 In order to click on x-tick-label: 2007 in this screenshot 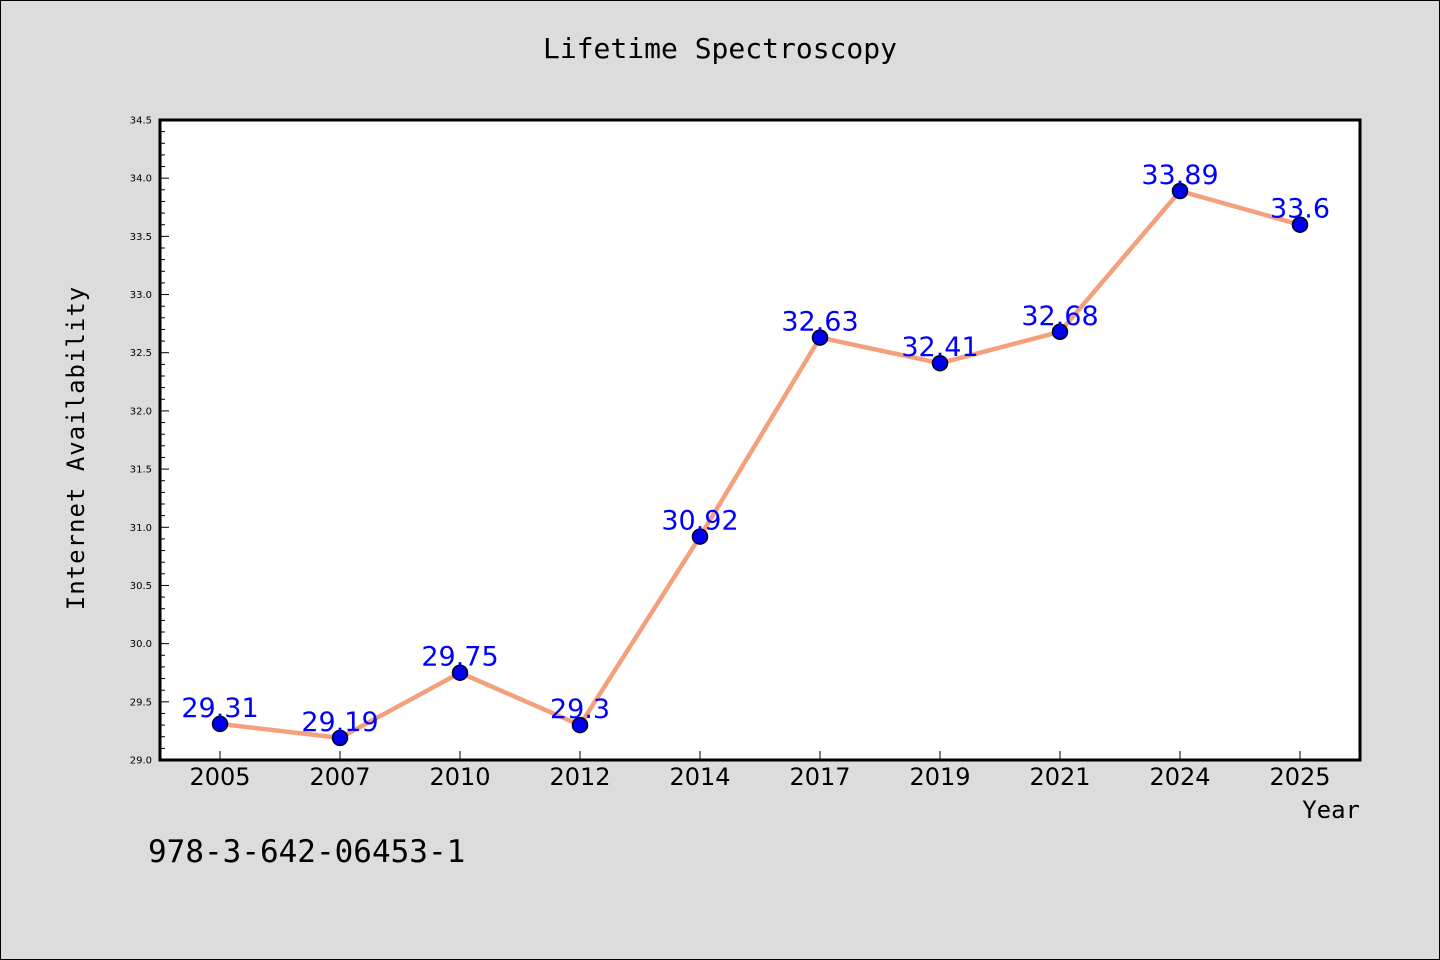, I will do `click(339, 777)`.